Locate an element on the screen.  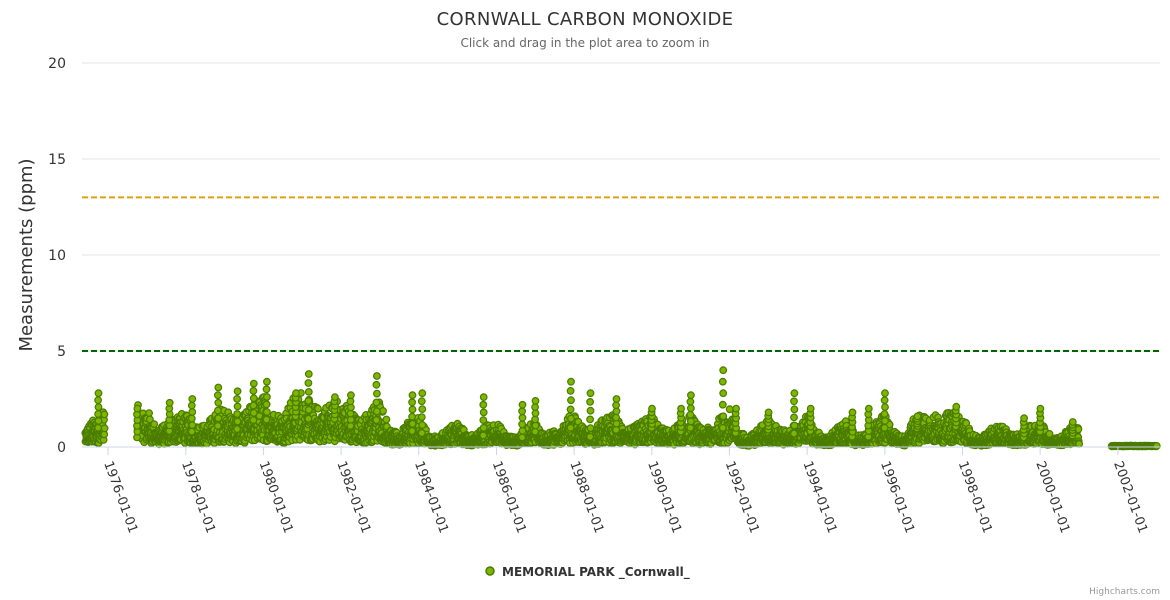
y-axis-label: Measurements (ppm) is located at coordinates (26, 254).